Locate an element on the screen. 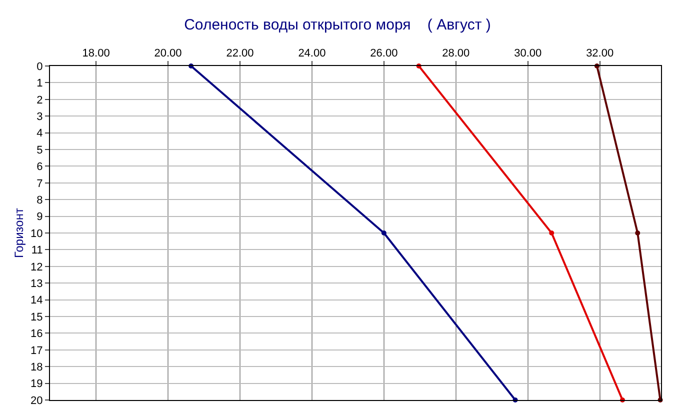 This screenshot has height=419, width=675. x-tick-label: 26.00 is located at coordinates (384, 54).